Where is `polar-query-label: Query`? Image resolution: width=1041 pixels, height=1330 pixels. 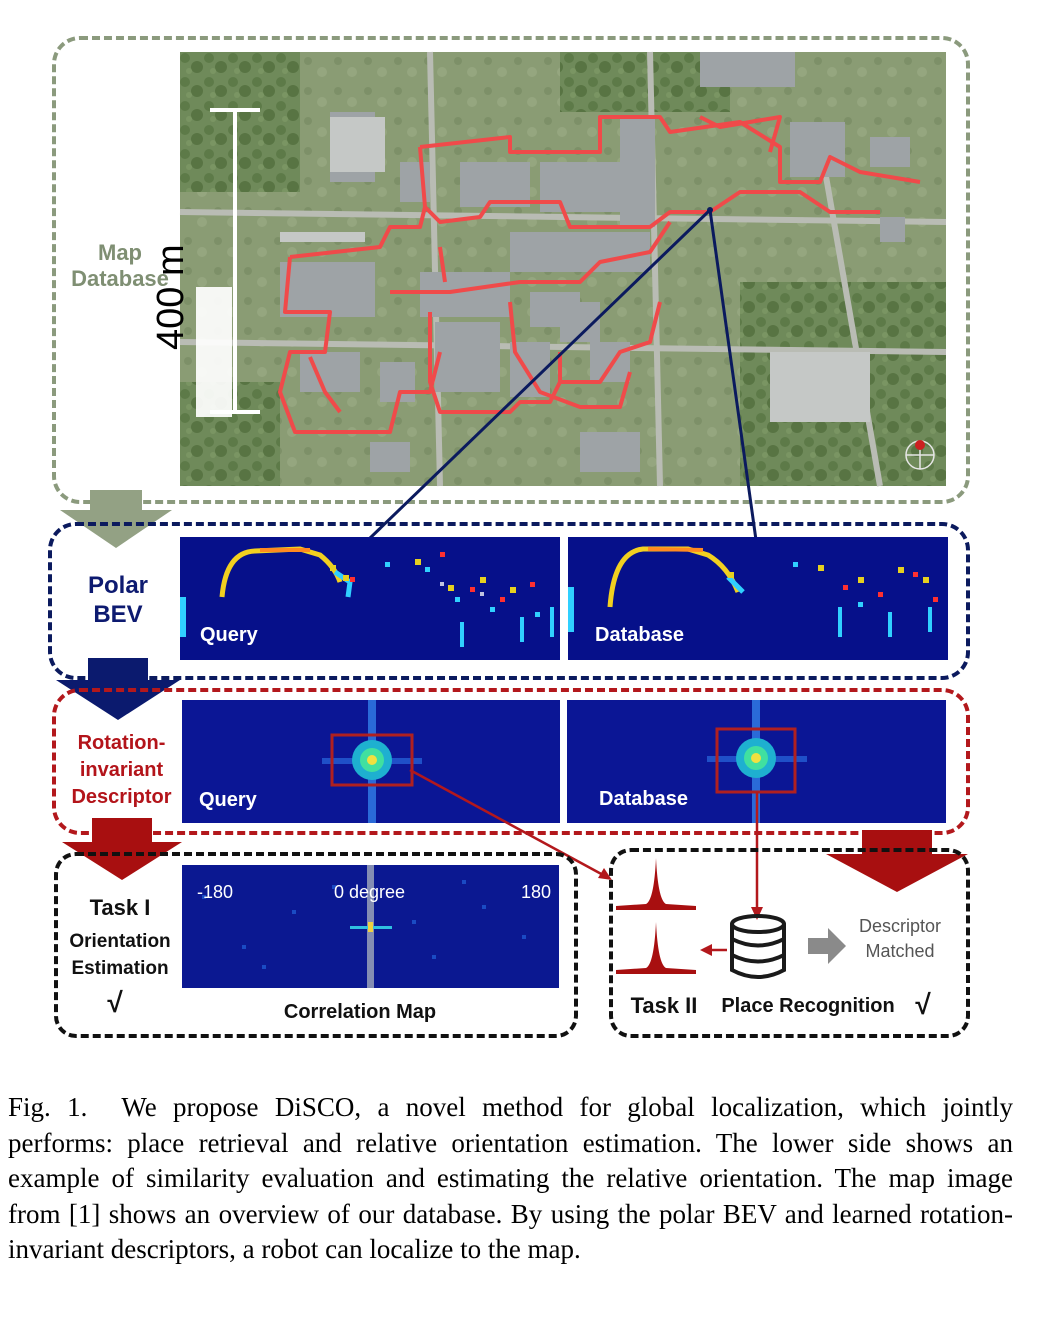
polar-query-label: Query is located at coordinates (229, 635).